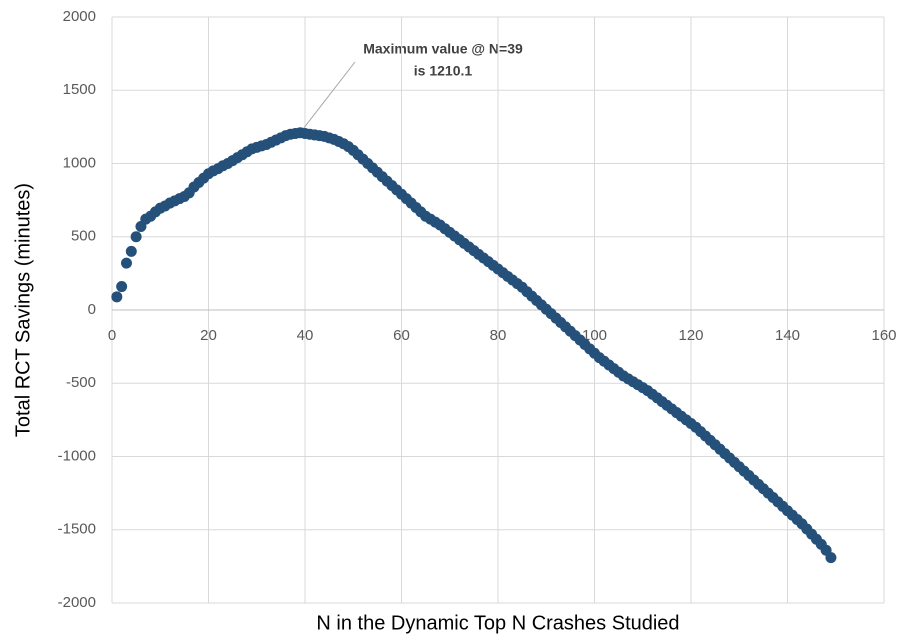  I want to click on x-tick-label: 40, so click(305, 335).